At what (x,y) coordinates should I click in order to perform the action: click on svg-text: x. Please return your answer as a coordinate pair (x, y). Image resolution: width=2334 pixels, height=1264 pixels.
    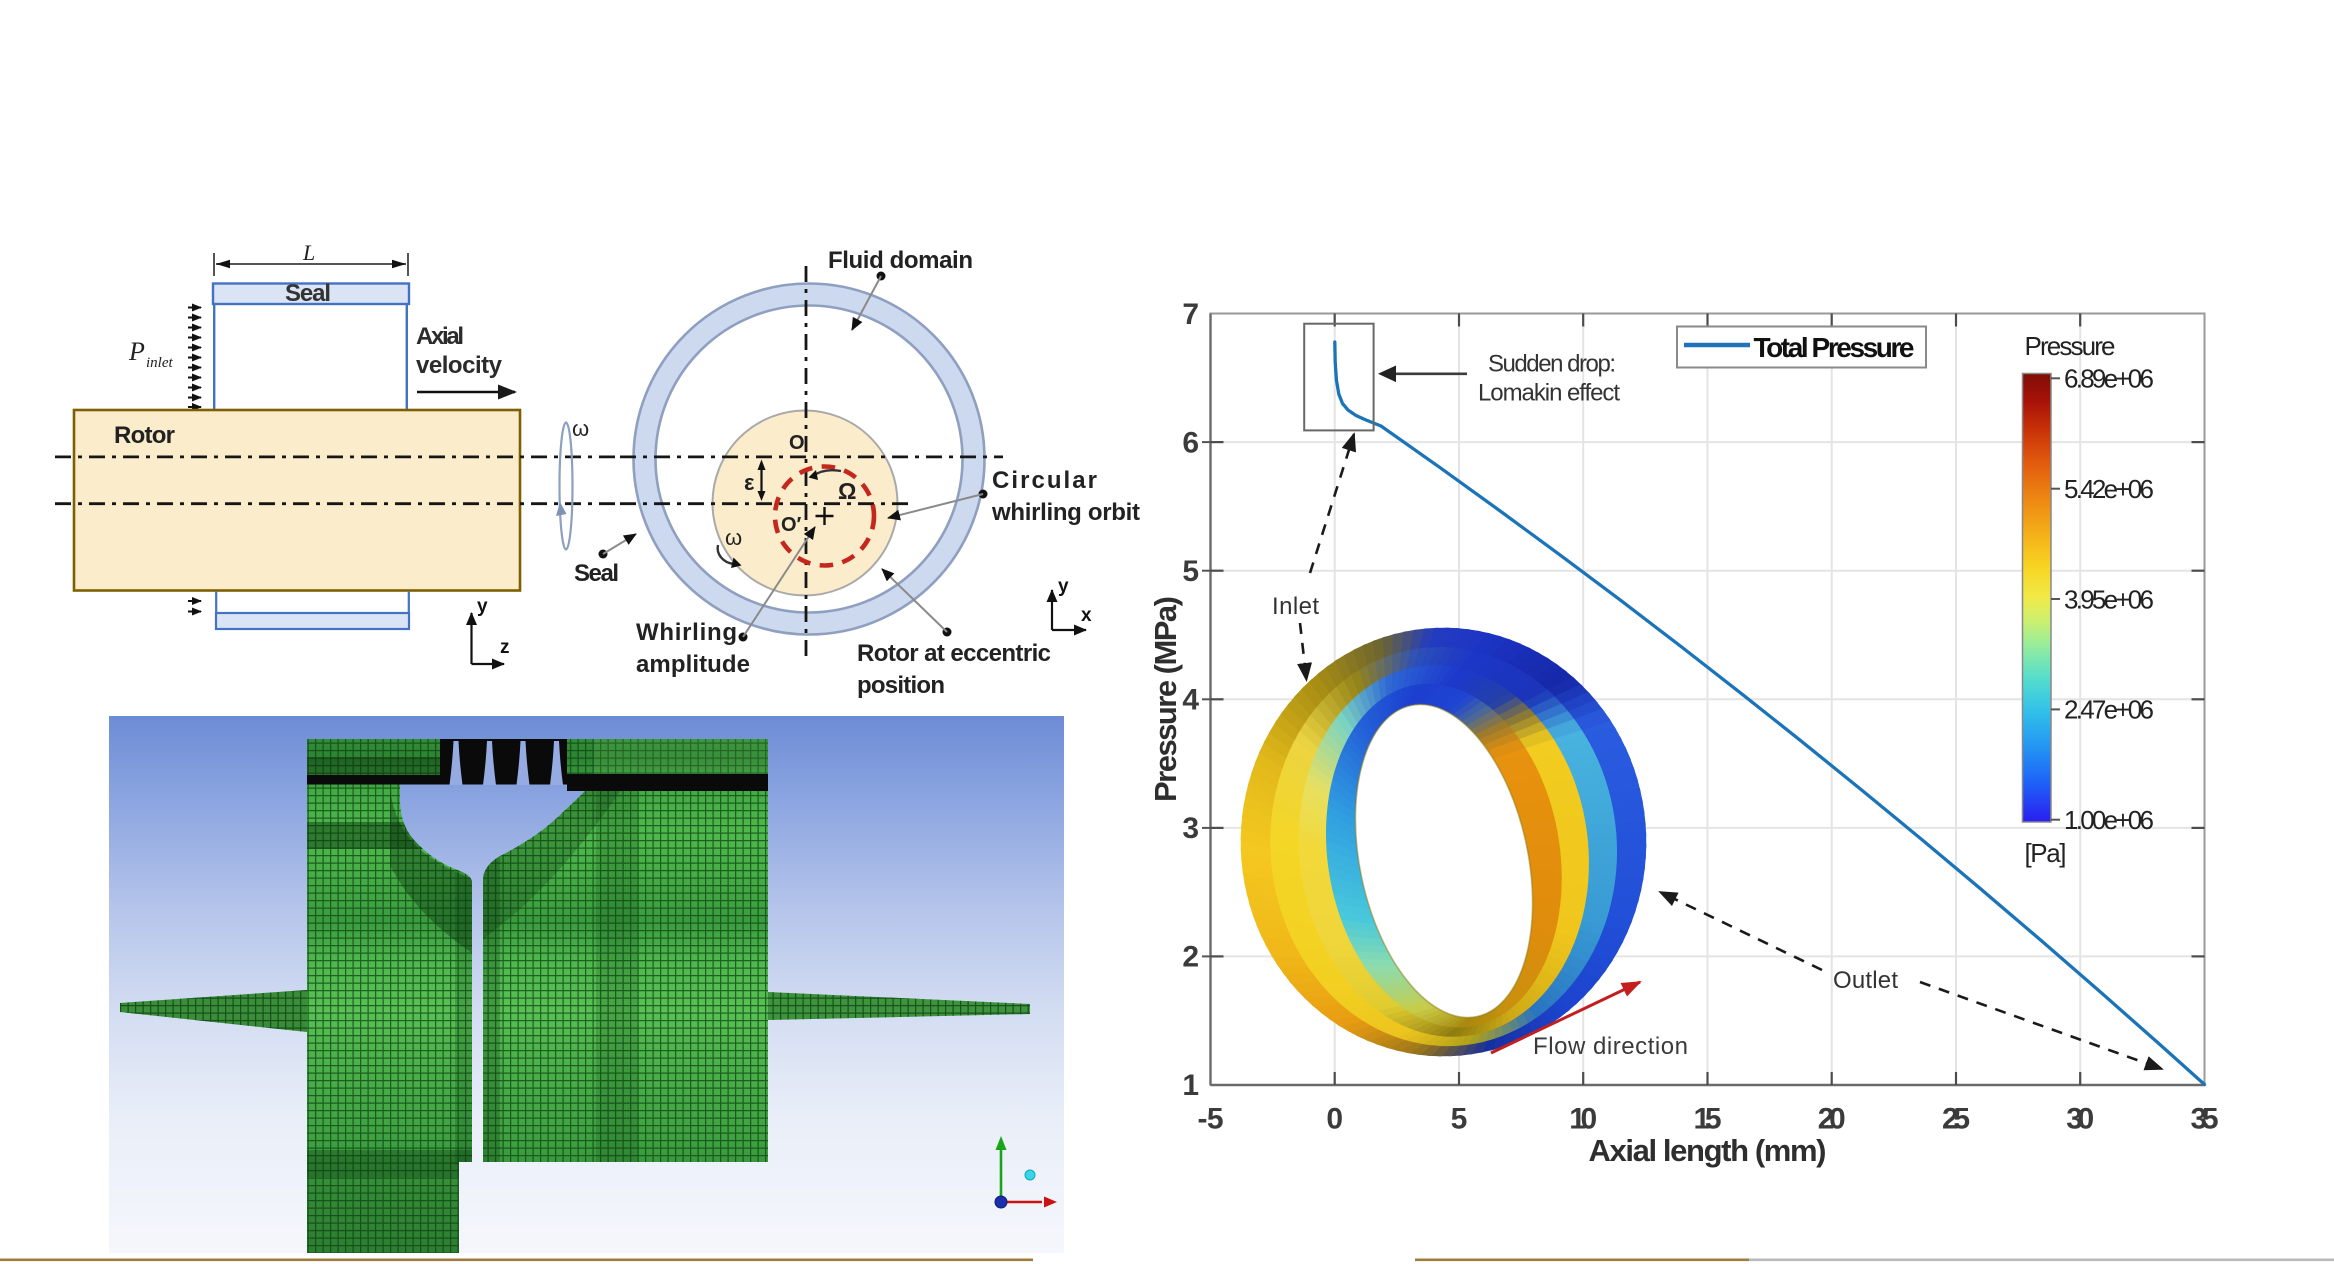
    Looking at the image, I should click on (1086, 615).